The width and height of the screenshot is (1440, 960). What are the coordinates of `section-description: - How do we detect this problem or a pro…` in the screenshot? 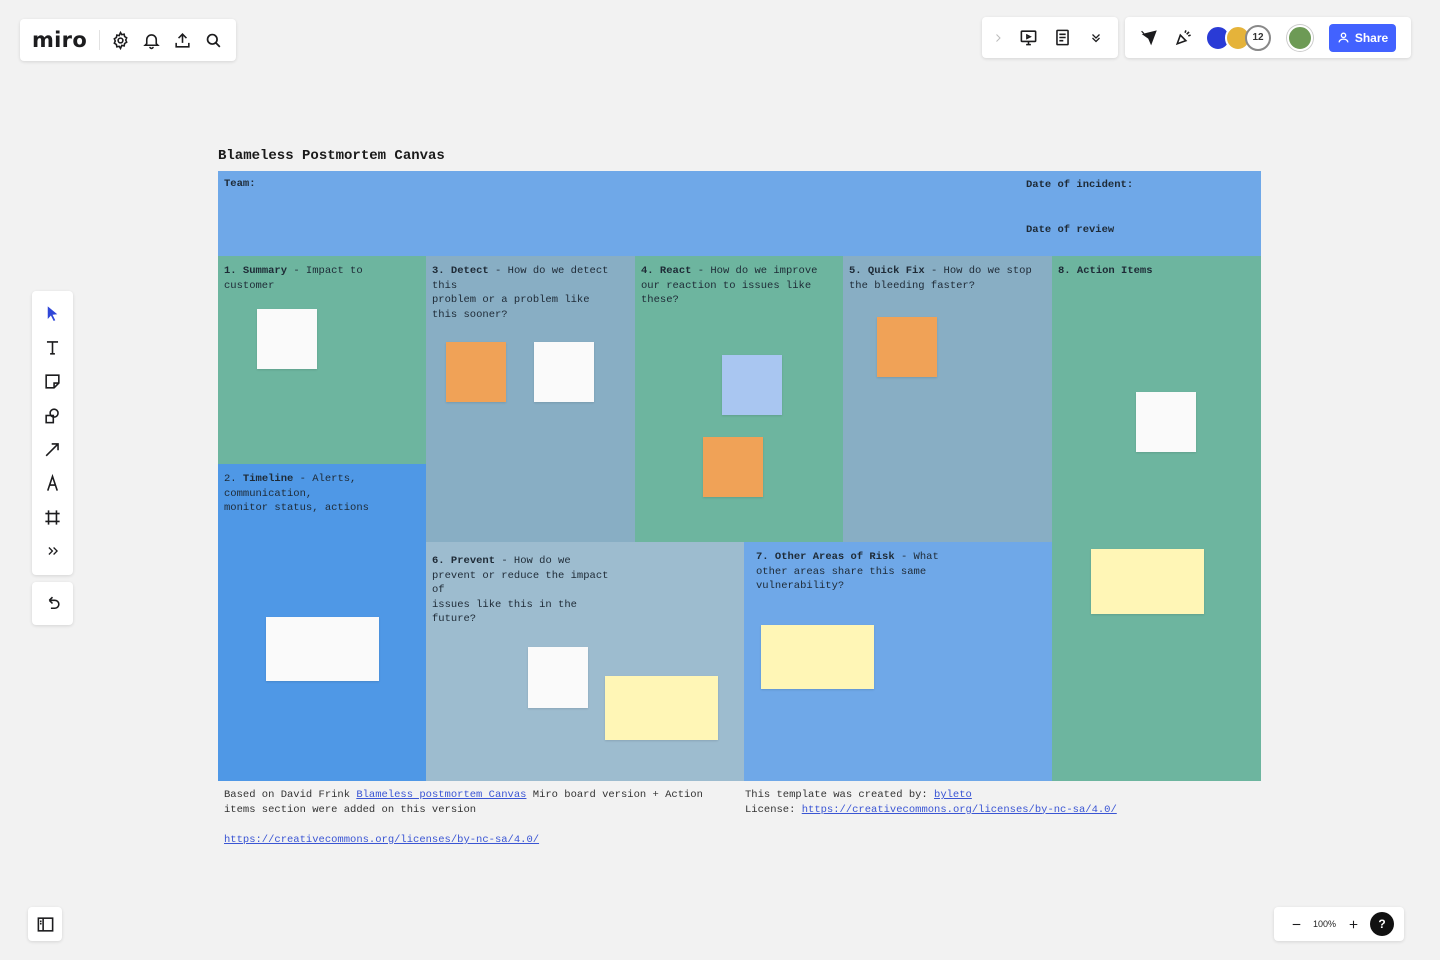 It's located at (520, 293).